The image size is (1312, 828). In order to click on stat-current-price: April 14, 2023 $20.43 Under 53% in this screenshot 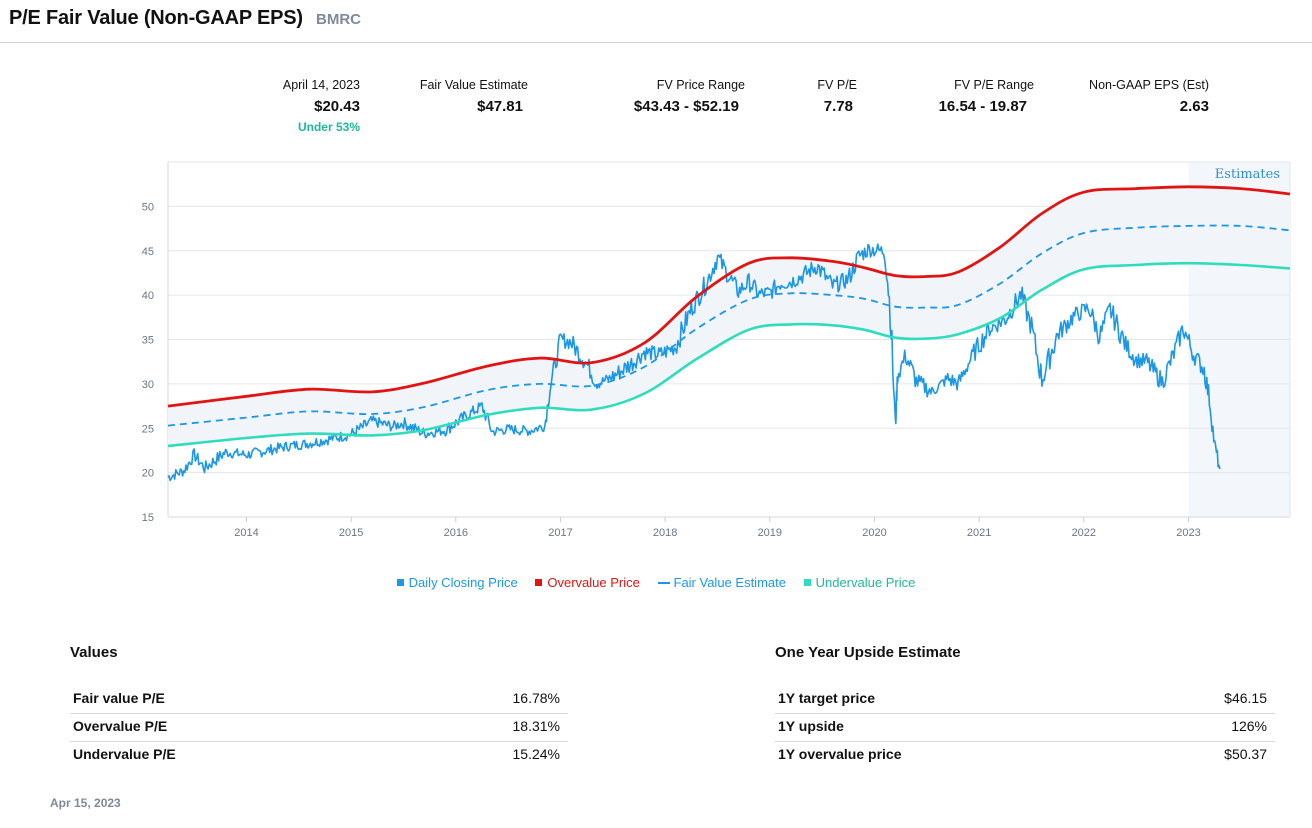, I will do `click(300, 106)`.